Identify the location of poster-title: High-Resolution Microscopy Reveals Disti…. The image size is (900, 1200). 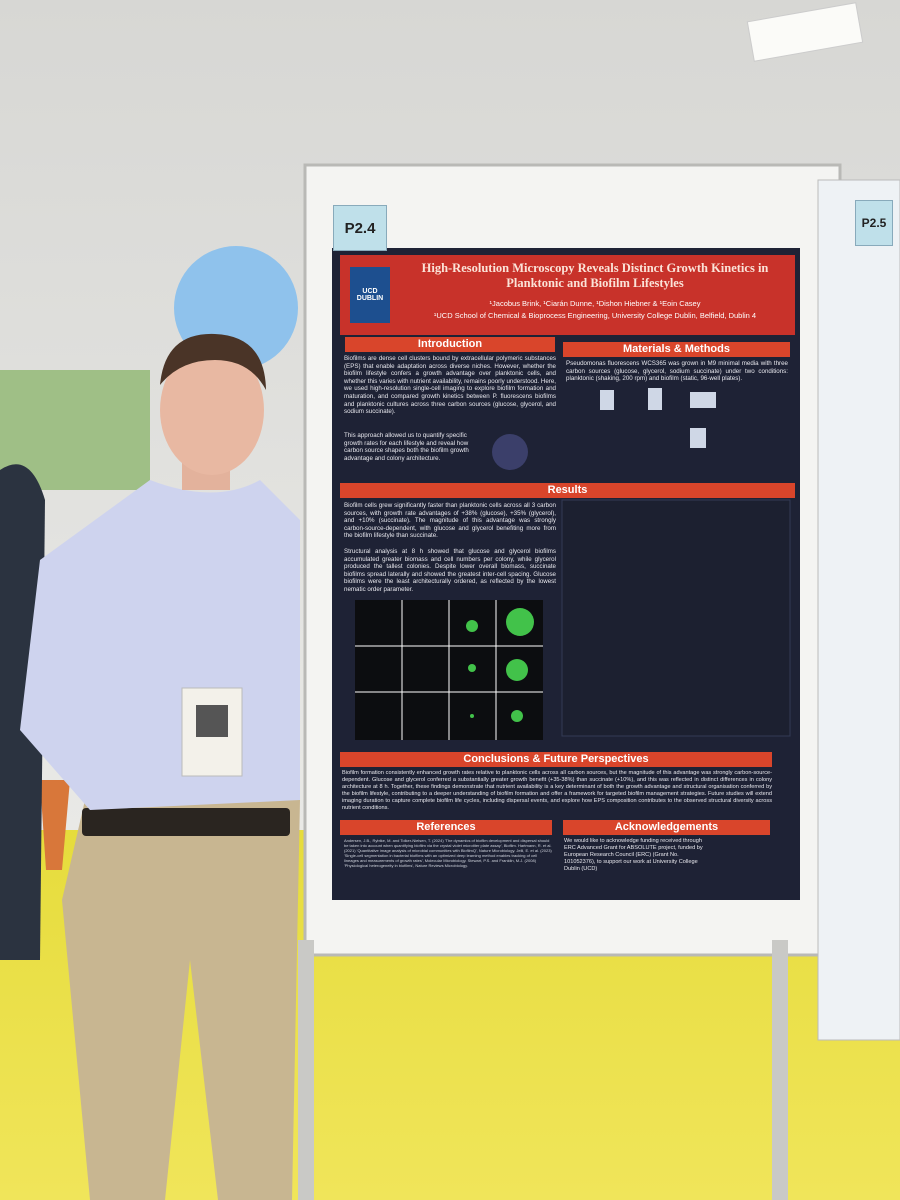
(595, 275).